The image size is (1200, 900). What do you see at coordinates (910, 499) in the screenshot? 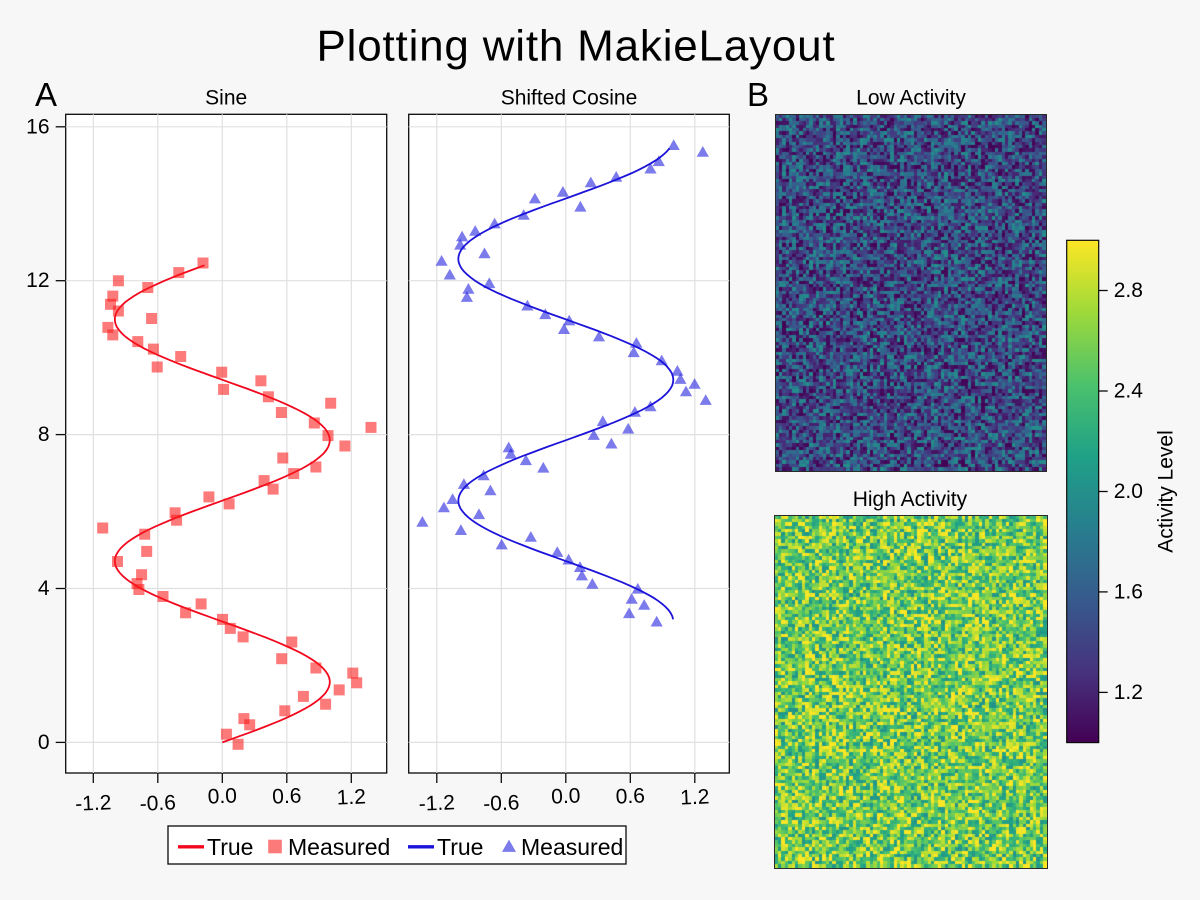
I see `svg-text: High Activity` at bounding box center [910, 499].